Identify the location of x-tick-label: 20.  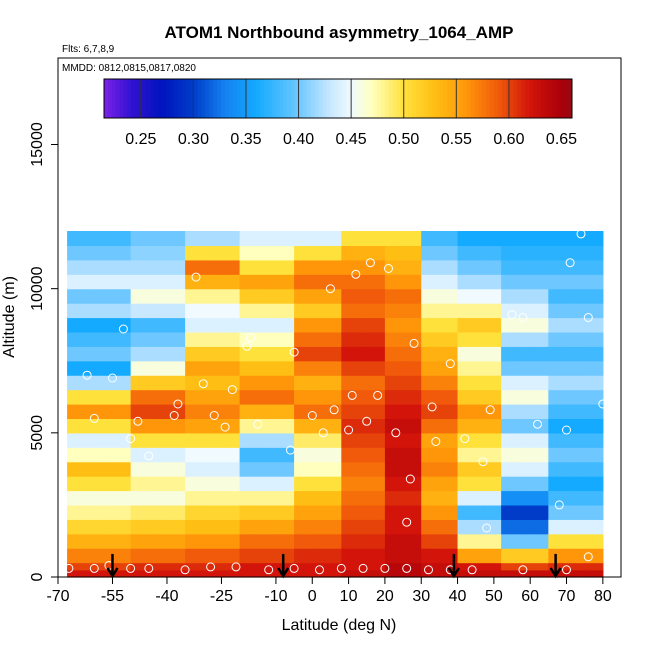
(385, 596).